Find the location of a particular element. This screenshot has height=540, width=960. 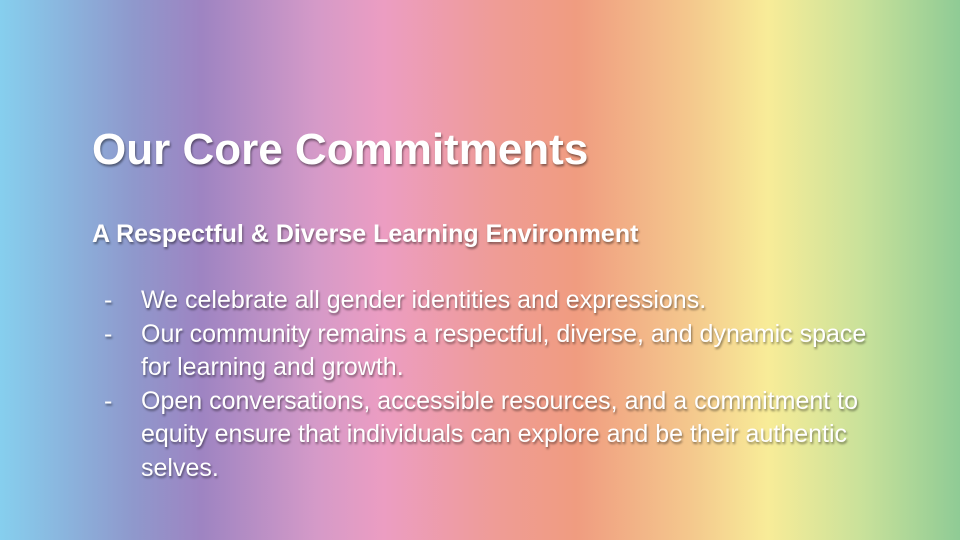

slide-title: Our Core Commitments is located at coordinates (340, 149).